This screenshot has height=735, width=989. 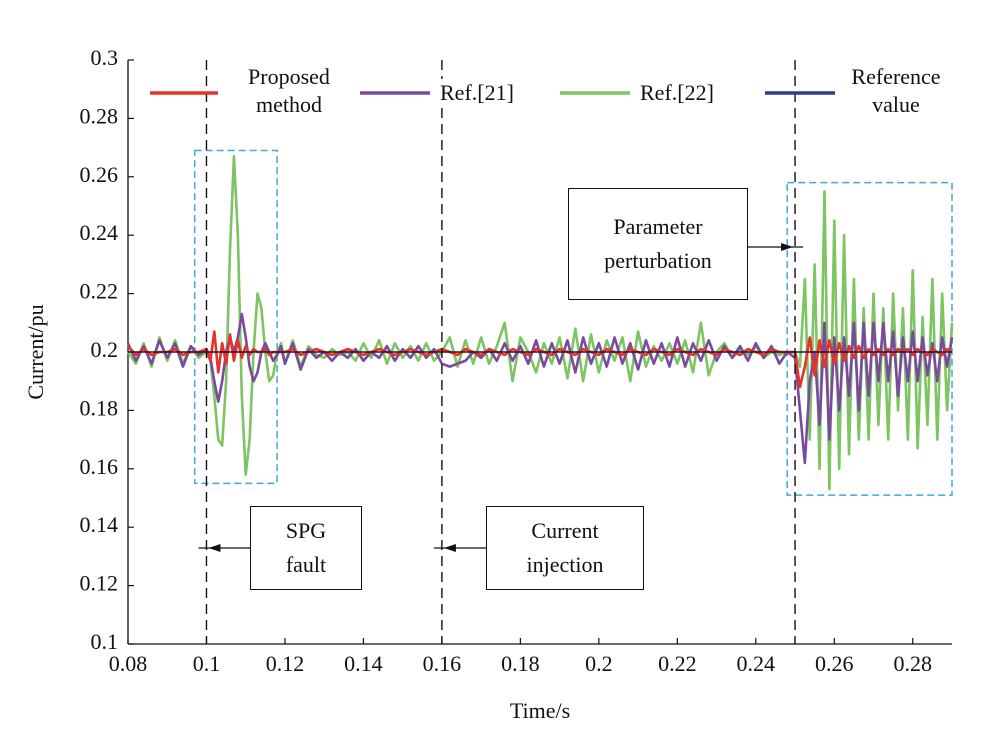 What do you see at coordinates (99, 291) in the screenshot?
I see `y-tick-label: 0.22` at bounding box center [99, 291].